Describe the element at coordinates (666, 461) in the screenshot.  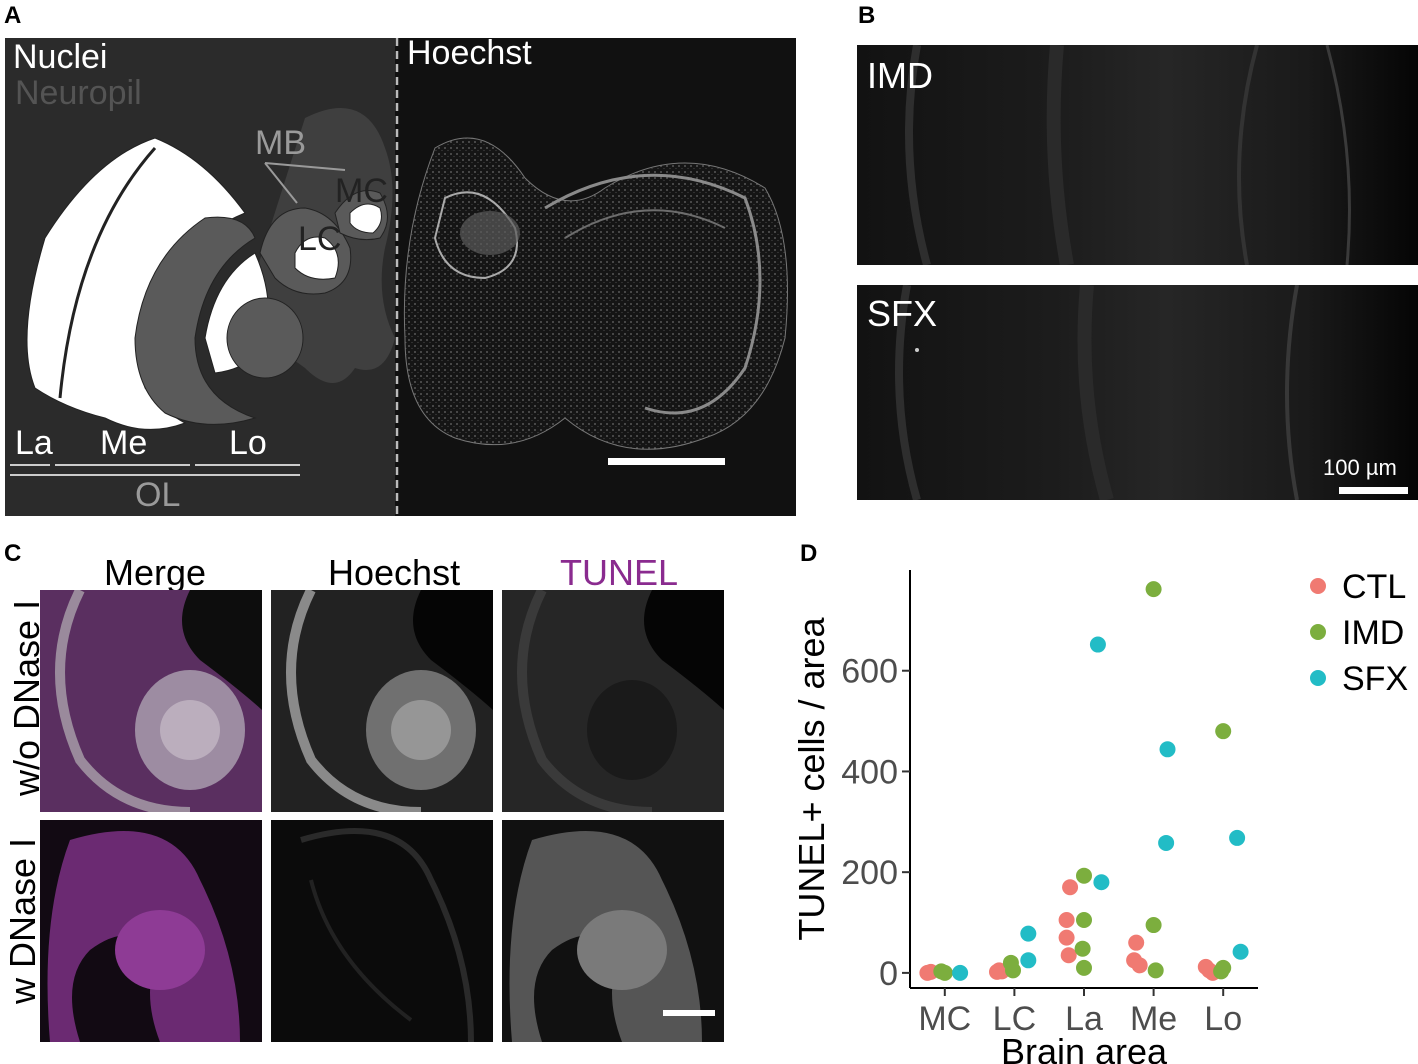
I see `panel-a-scale-bar` at that location.